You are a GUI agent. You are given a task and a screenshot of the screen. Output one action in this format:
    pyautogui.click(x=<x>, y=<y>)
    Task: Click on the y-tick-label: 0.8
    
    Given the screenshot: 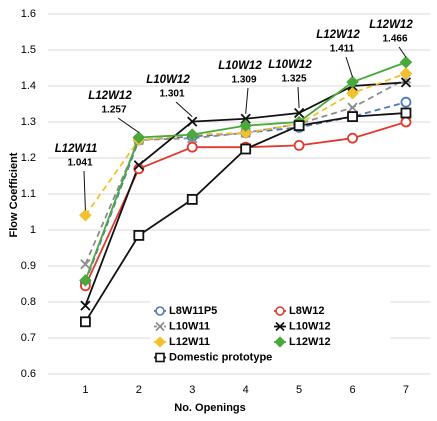 What is the action you would take?
    pyautogui.click(x=28, y=302)
    